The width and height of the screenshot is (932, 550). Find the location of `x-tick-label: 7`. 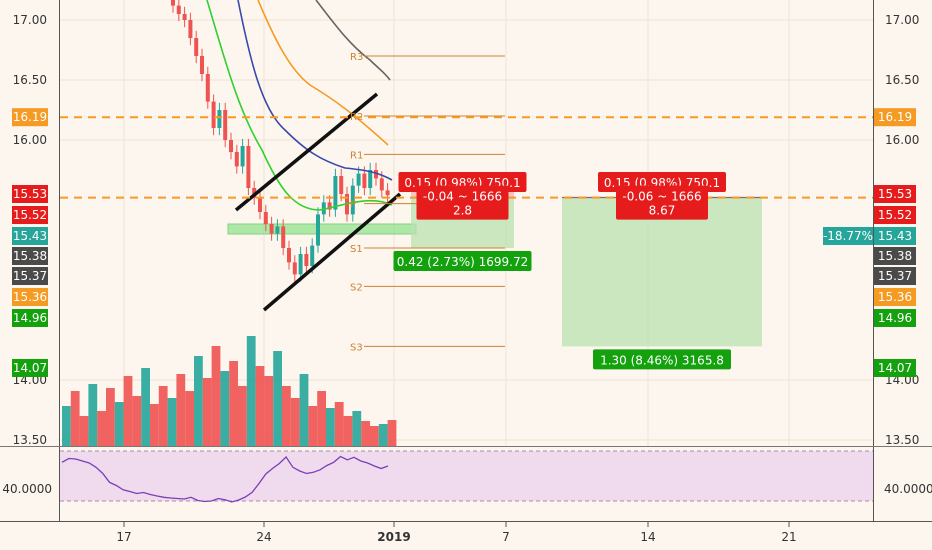

x-tick-label: 7 is located at coordinates (506, 537).